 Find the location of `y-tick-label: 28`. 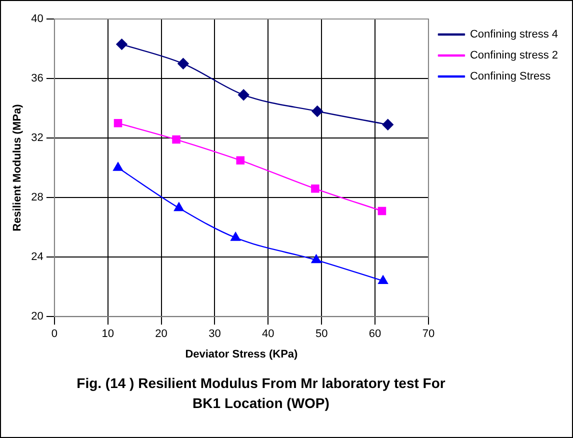

y-tick-label: 28 is located at coordinates (37, 198).